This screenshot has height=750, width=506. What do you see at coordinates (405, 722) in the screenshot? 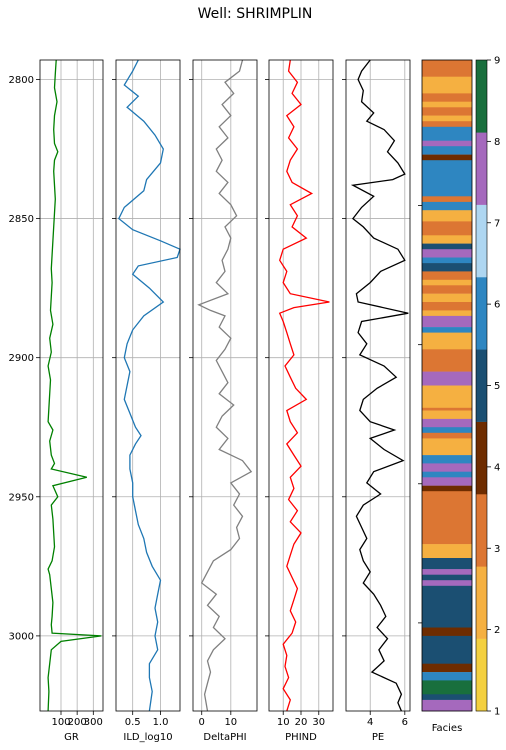
I see `x-tick-label: 6` at bounding box center [405, 722].